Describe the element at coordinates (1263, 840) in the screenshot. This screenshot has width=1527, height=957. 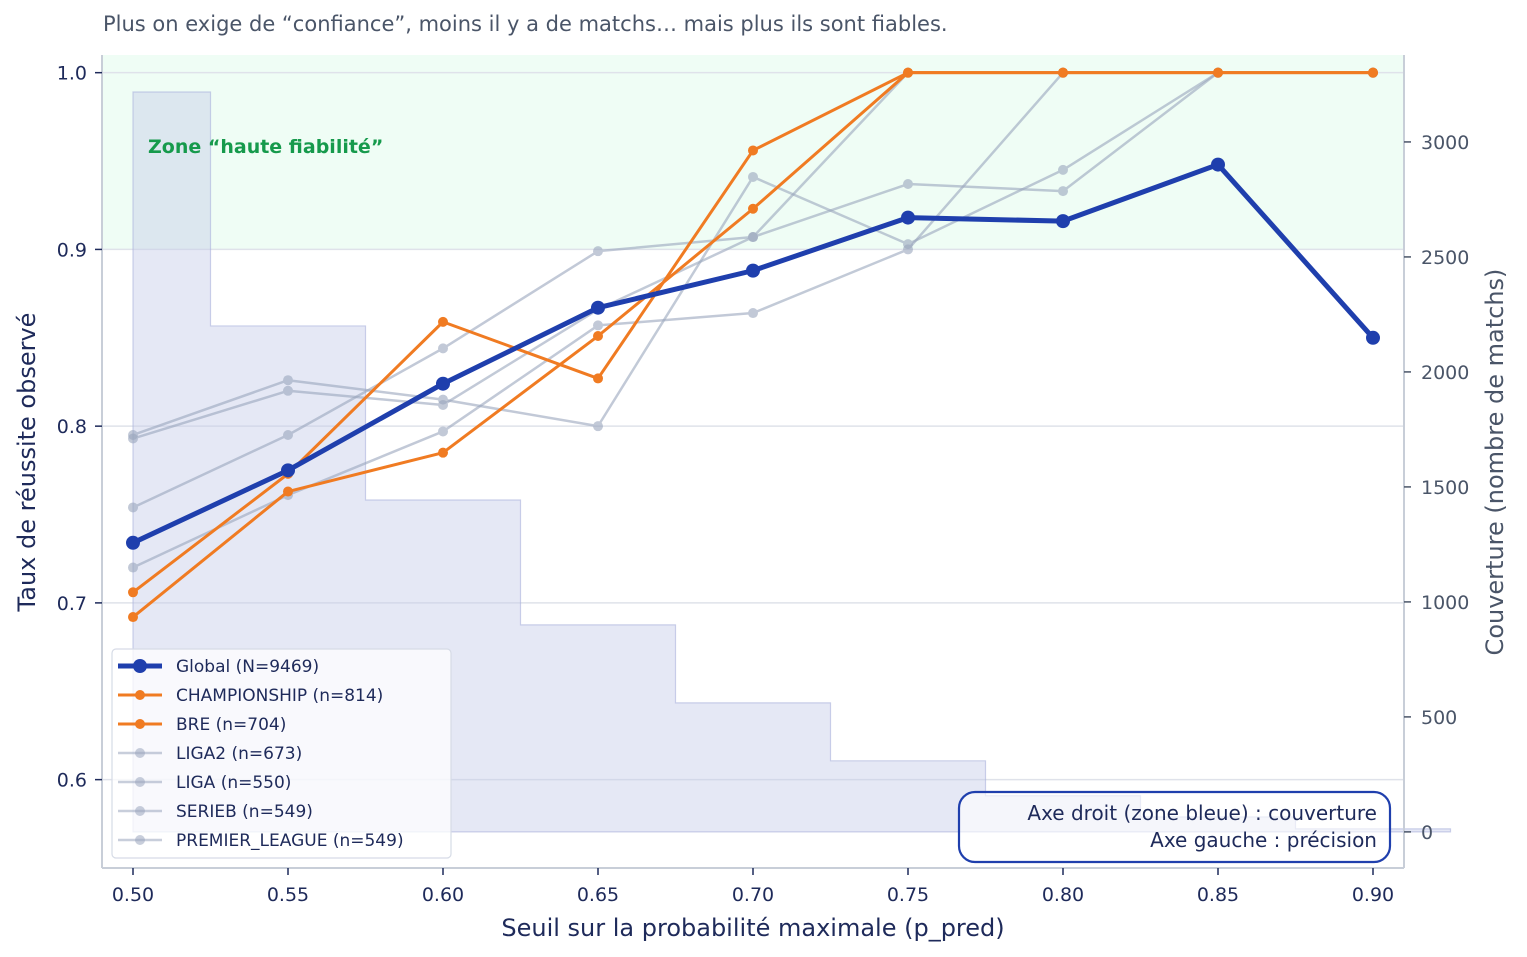
I see `annotation-line-2: Axe gauche : précision` at that location.